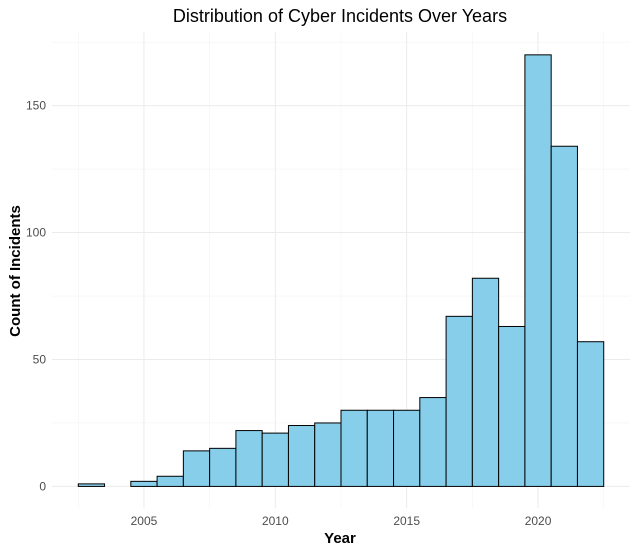 The height and width of the screenshot is (553, 635). What do you see at coordinates (406, 521) in the screenshot?
I see `x-tick-label: 2015` at bounding box center [406, 521].